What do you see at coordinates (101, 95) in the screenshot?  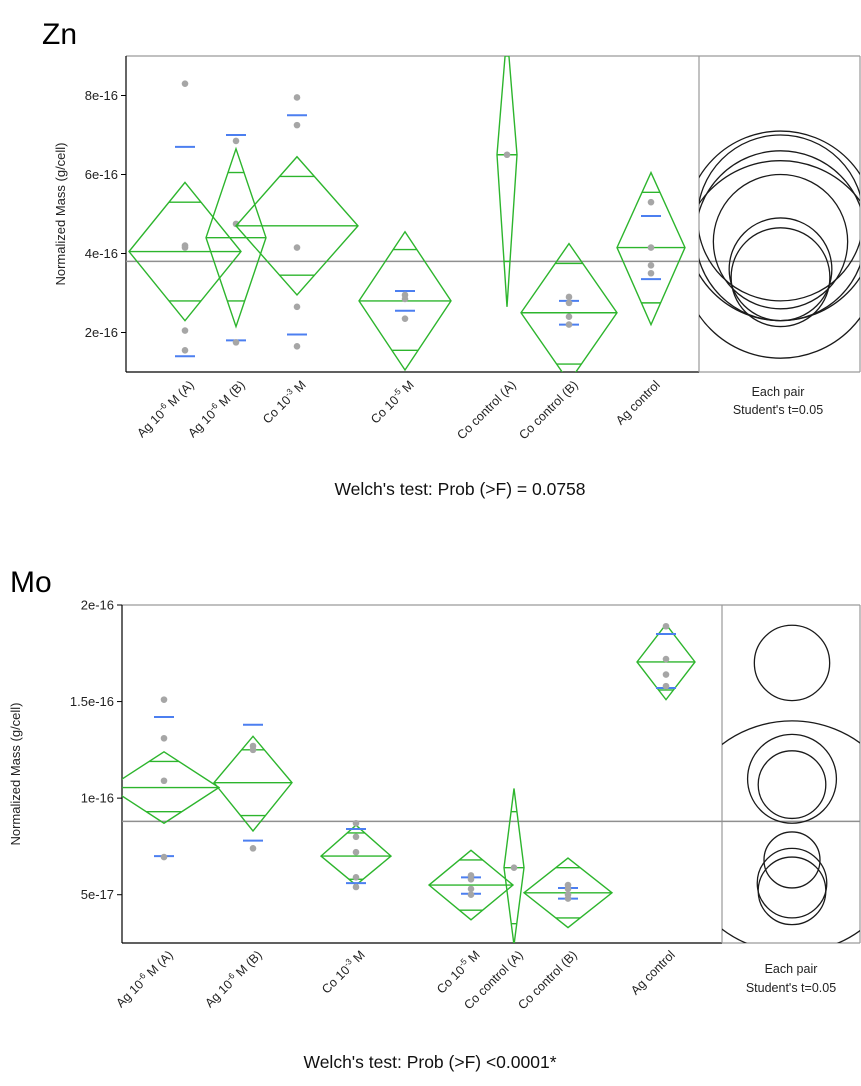 I see `y-tick-label: 8e-16` at bounding box center [101, 95].